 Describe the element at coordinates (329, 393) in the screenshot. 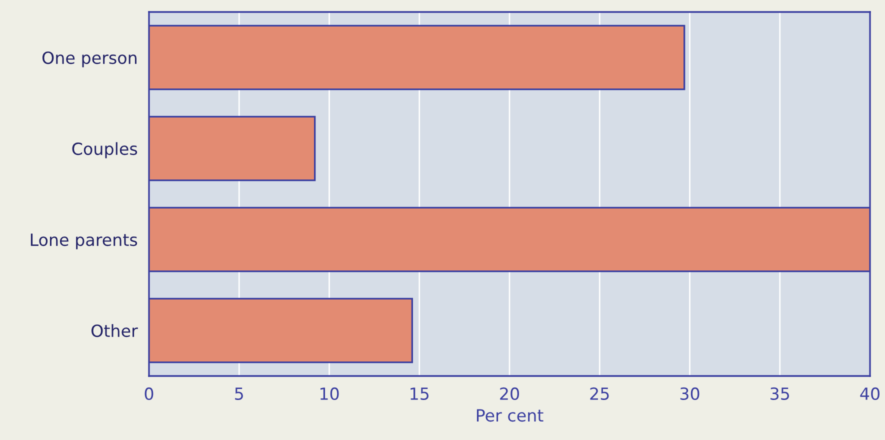

I see `x-tick-label: 10` at that location.